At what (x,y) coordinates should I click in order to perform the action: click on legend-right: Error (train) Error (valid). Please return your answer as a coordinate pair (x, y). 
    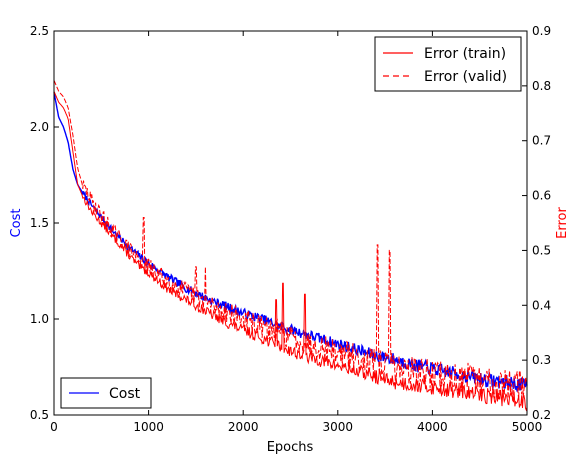
    Looking at the image, I should click on (448, 64).